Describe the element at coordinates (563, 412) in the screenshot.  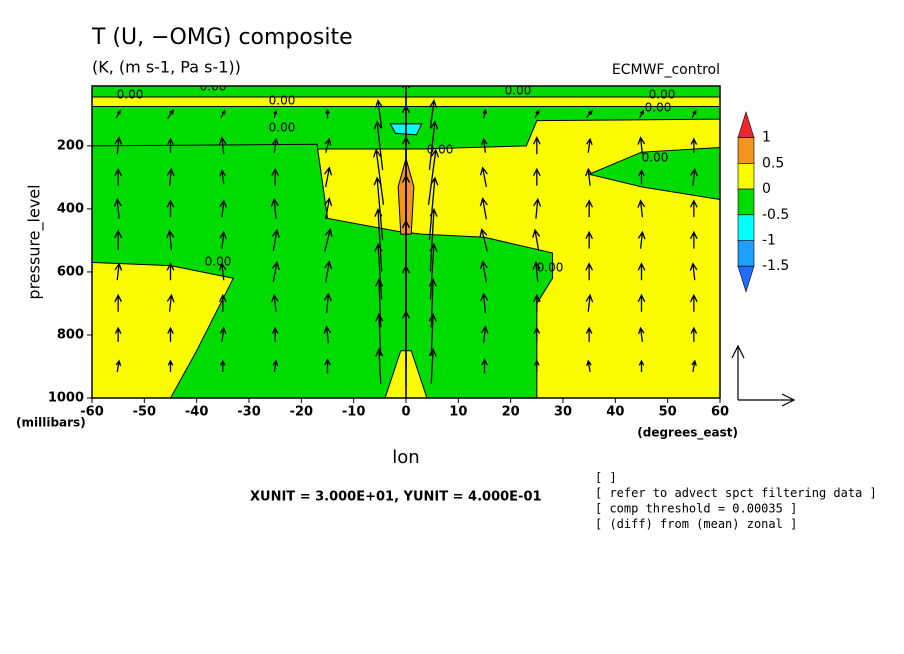
I see `x-tick-label: 30` at that location.